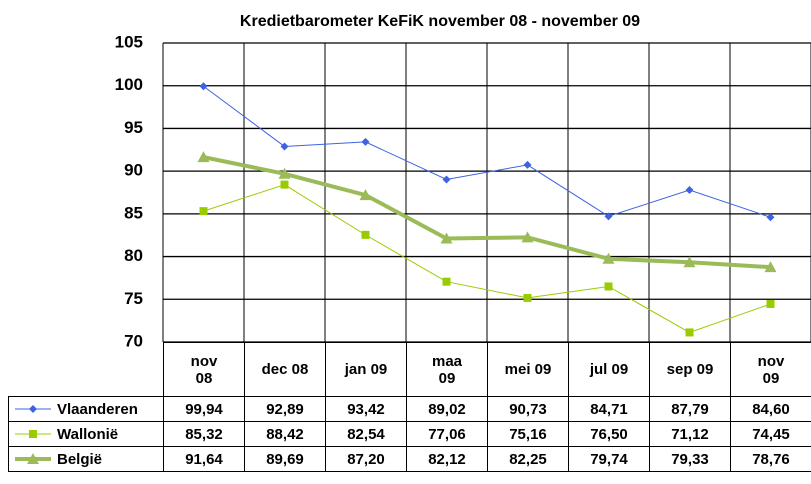 This screenshot has width=811, height=484. I want to click on value-cell: 87,20, so click(366, 459).